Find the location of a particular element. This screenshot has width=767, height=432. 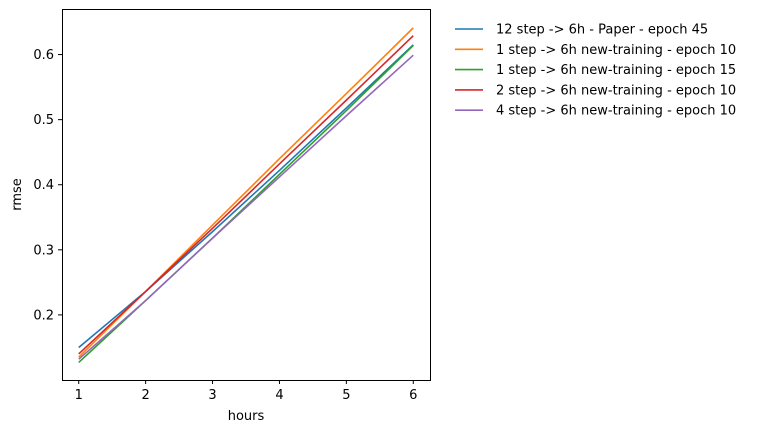

legend-label-4: 2 step -> 6h new-training - epoch 10 is located at coordinates (616, 90).